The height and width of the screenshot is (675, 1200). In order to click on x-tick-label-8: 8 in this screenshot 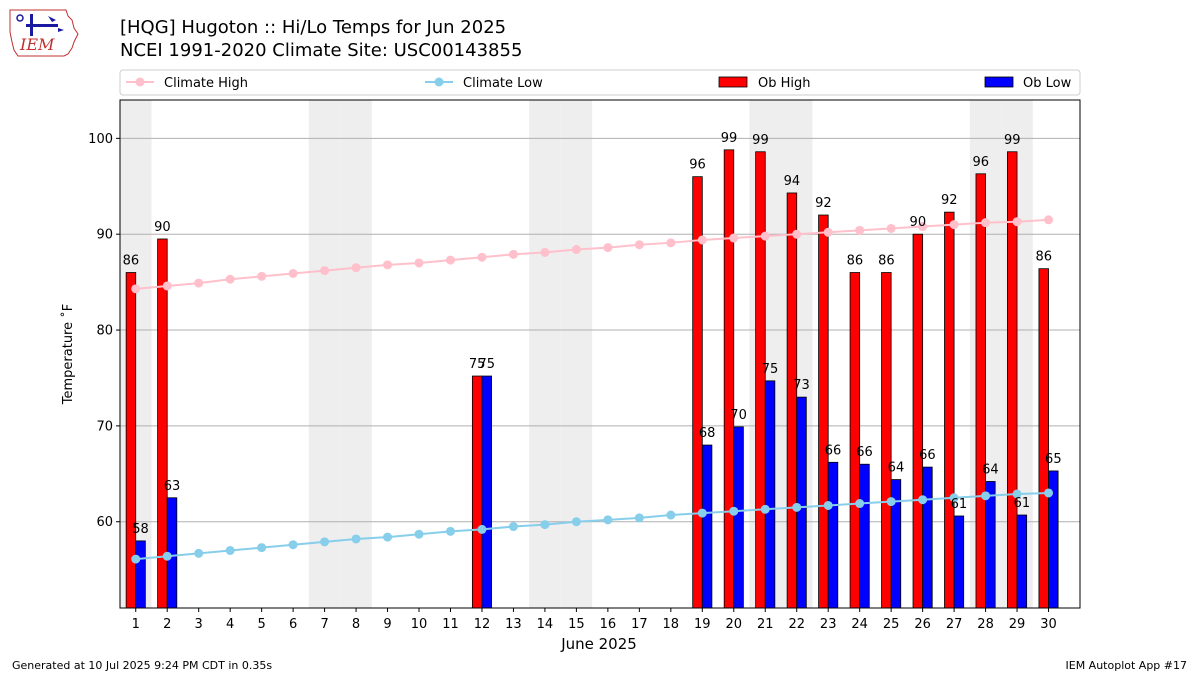, I will do `click(356, 624)`.